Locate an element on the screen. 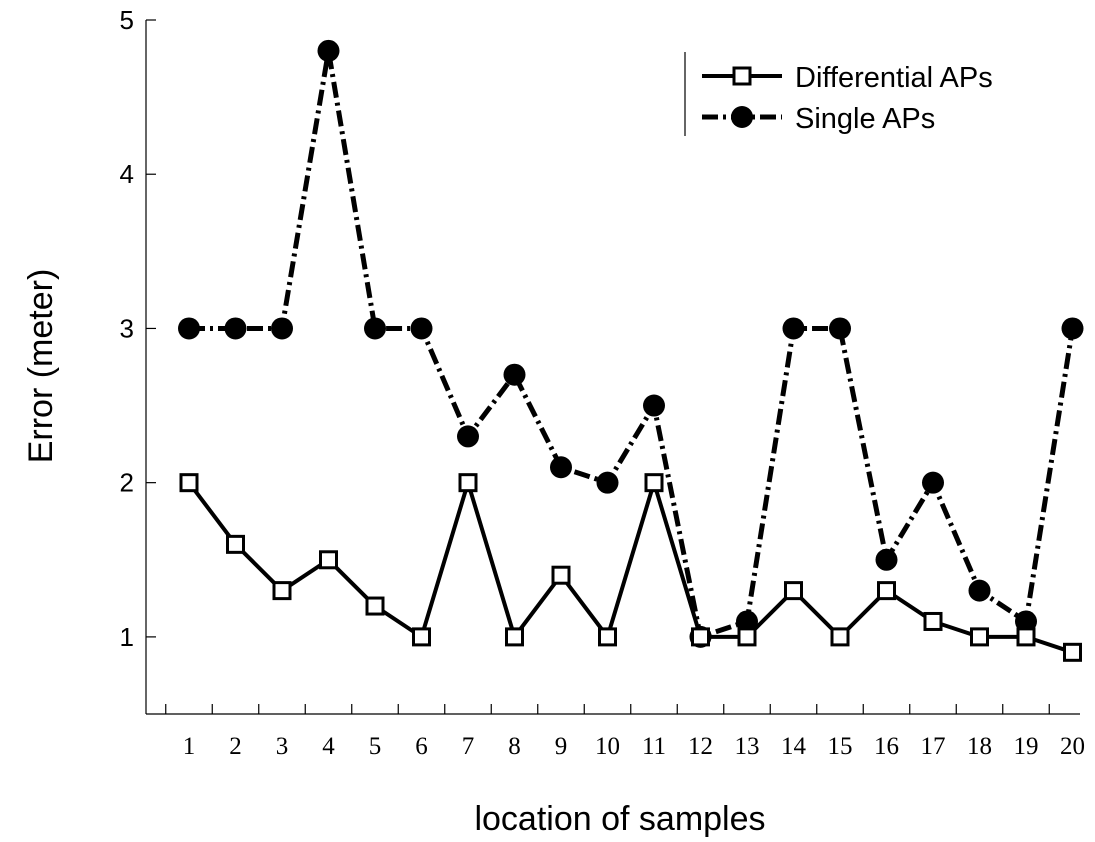 The image size is (1095, 842). x-tick-label-18: 18 is located at coordinates (979, 746).